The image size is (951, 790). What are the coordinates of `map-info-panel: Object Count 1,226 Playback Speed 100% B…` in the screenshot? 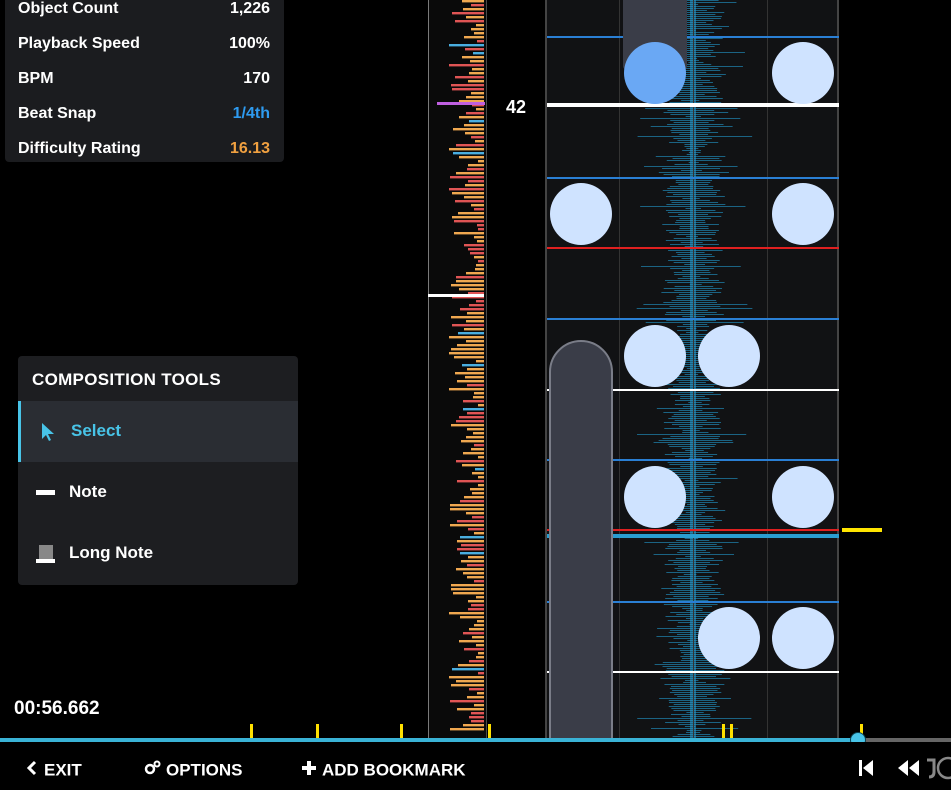 It's located at (144, 81).